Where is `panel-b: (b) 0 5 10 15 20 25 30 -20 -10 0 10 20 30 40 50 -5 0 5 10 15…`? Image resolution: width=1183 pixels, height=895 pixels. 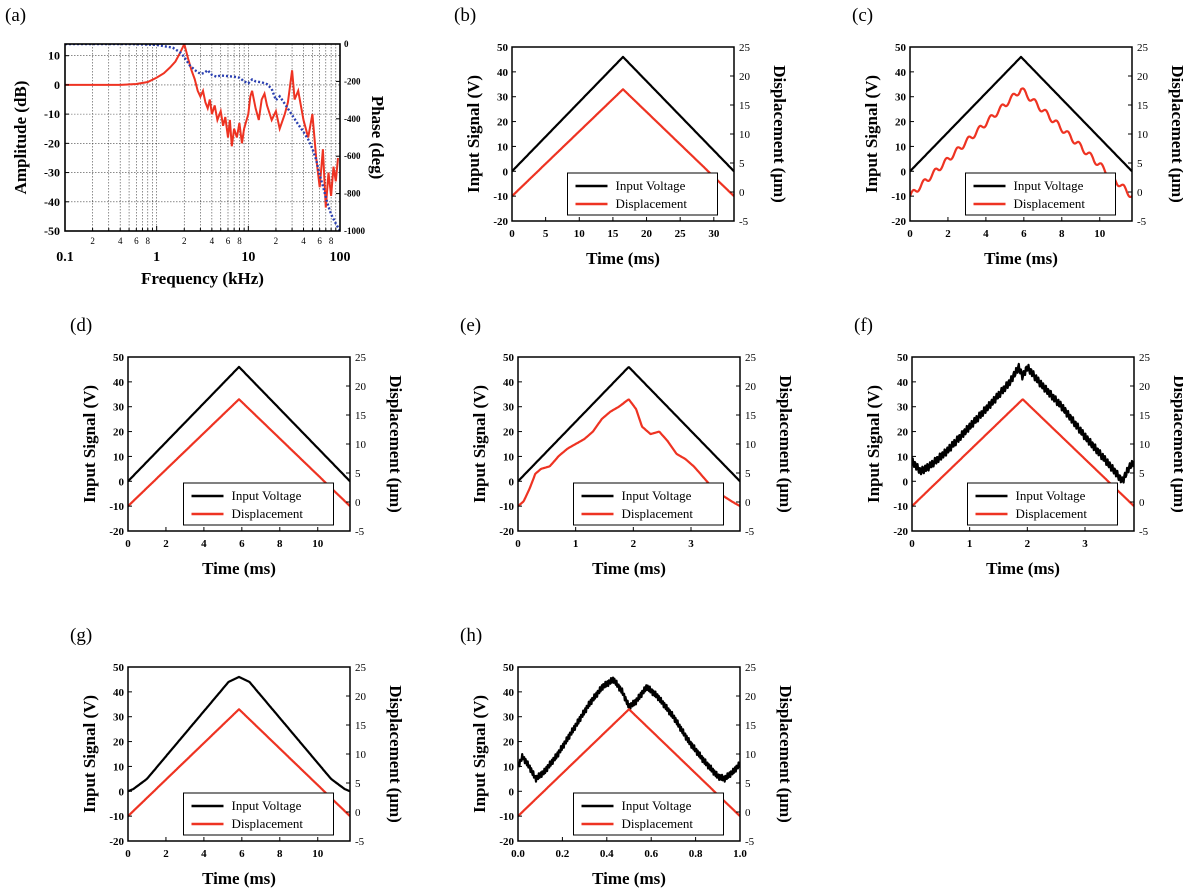
panel-b: (b) 0 5 10 15 20 25 30 -20 -10 0 10 20 30 40 50 -5 0 5 10 15… is located at coordinates (621, 136).